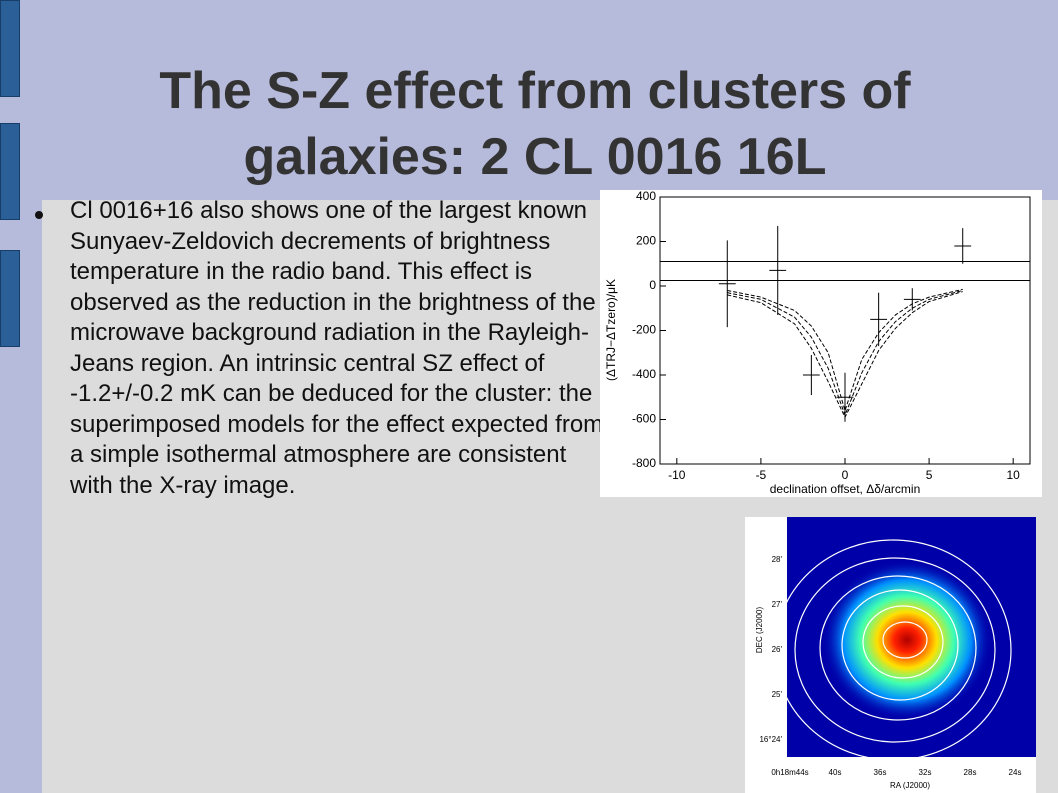 The height and width of the screenshot is (793, 1058). What do you see at coordinates (777, 559) in the screenshot?
I see `dec-label: 28'` at bounding box center [777, 559].